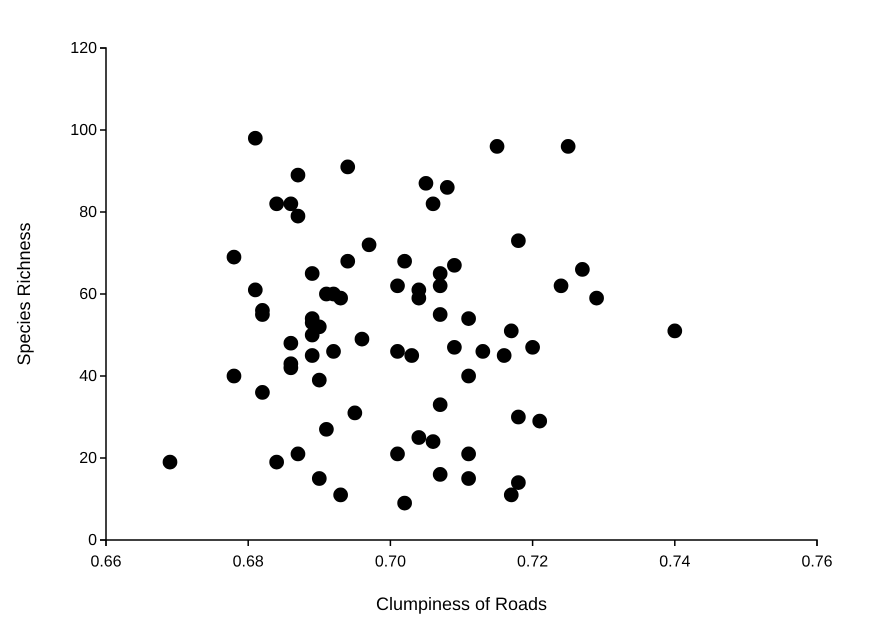 This screenshot has width=872, height=628. Describe the element at coordinates (88, 213) in the screenshot. I see `y-tick-label: 80` at that location.